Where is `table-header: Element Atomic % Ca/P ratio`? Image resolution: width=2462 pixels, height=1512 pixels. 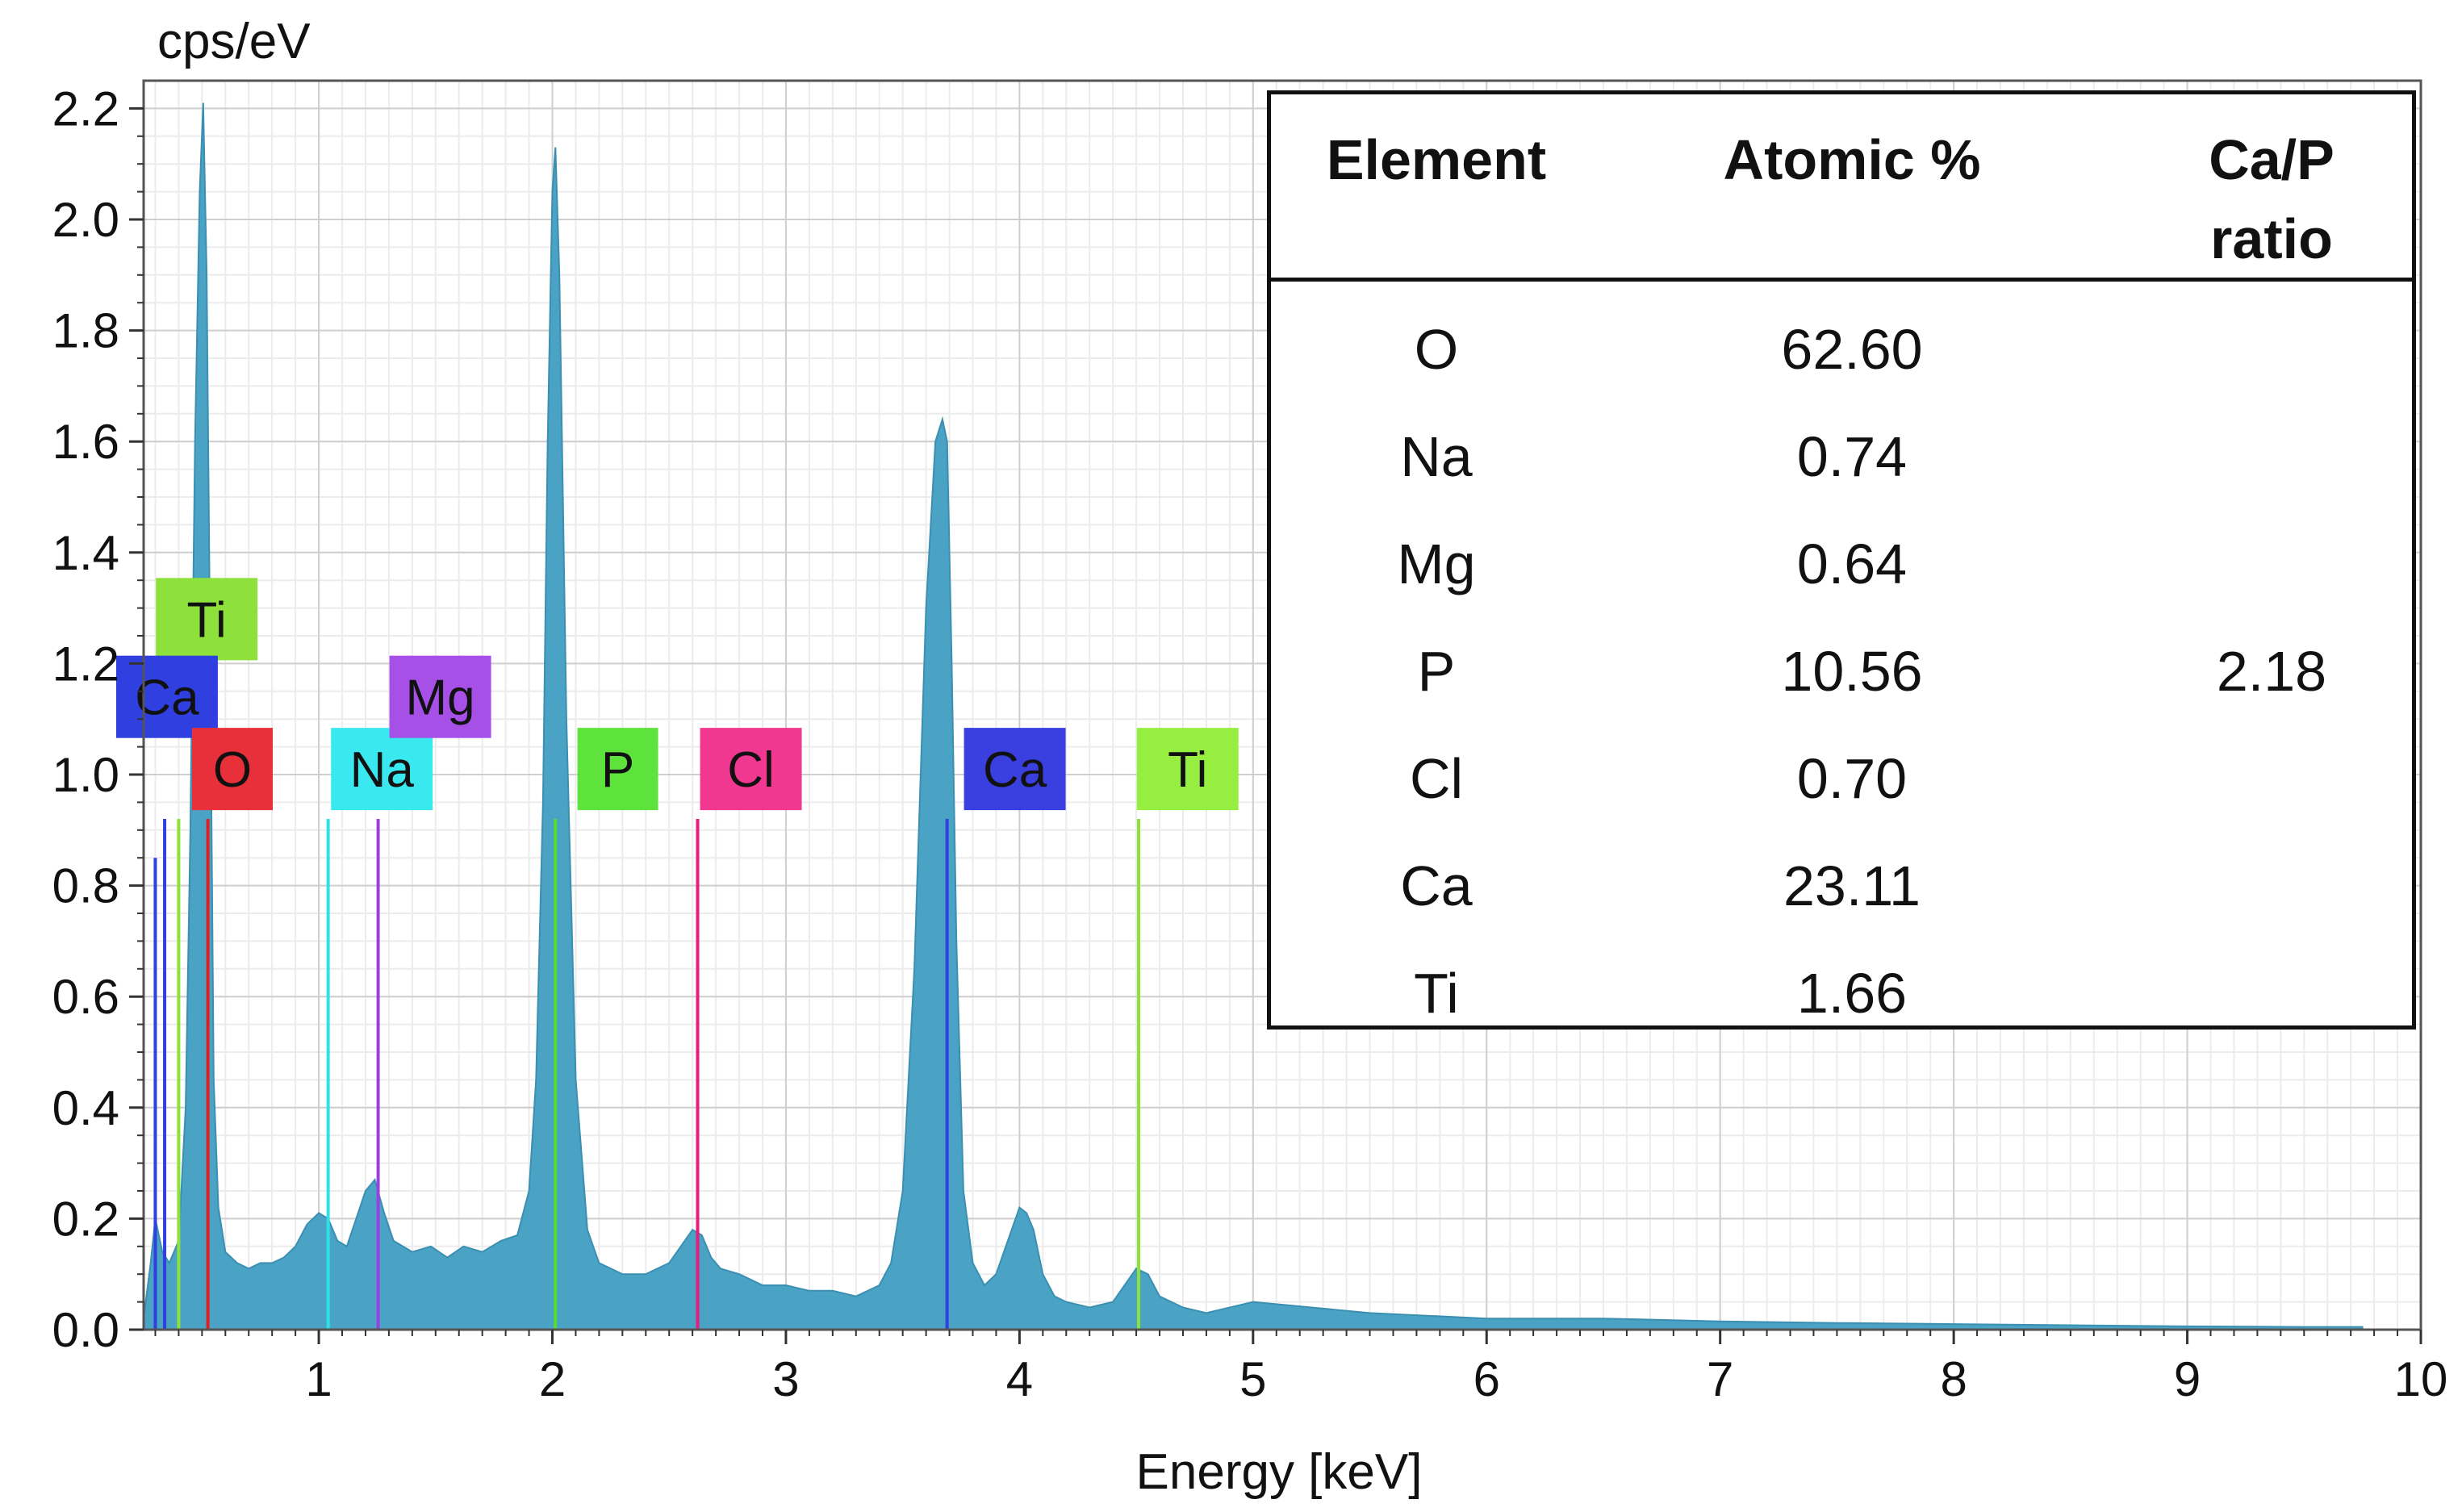 table-header: Element Atomic % Ca/P ratio is located at coordinates (1841, 188).